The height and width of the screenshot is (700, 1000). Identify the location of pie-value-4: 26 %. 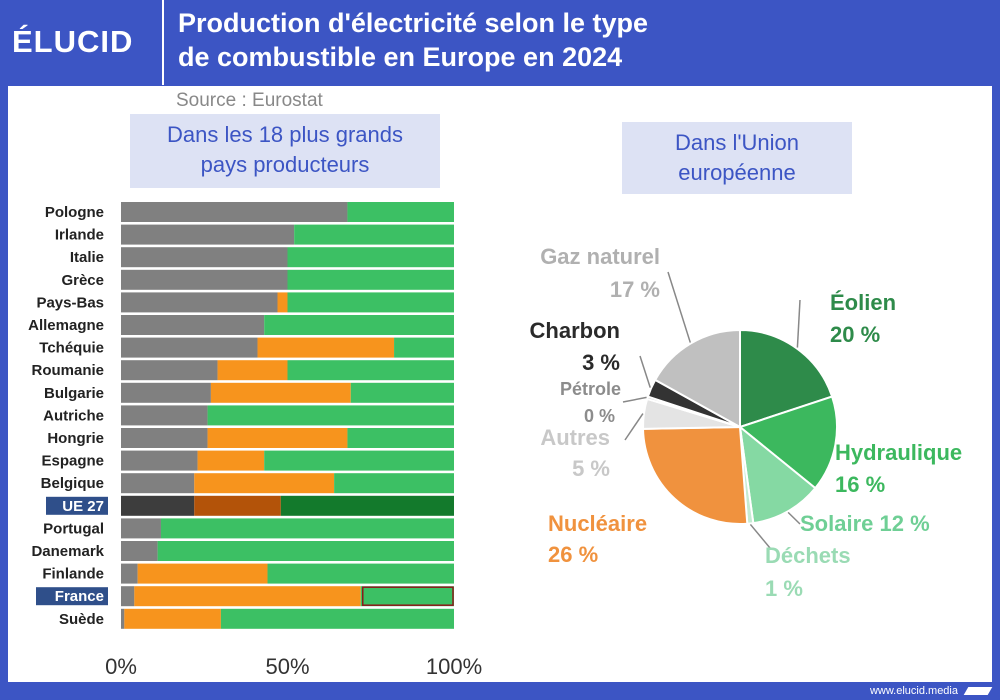
(573, 554).